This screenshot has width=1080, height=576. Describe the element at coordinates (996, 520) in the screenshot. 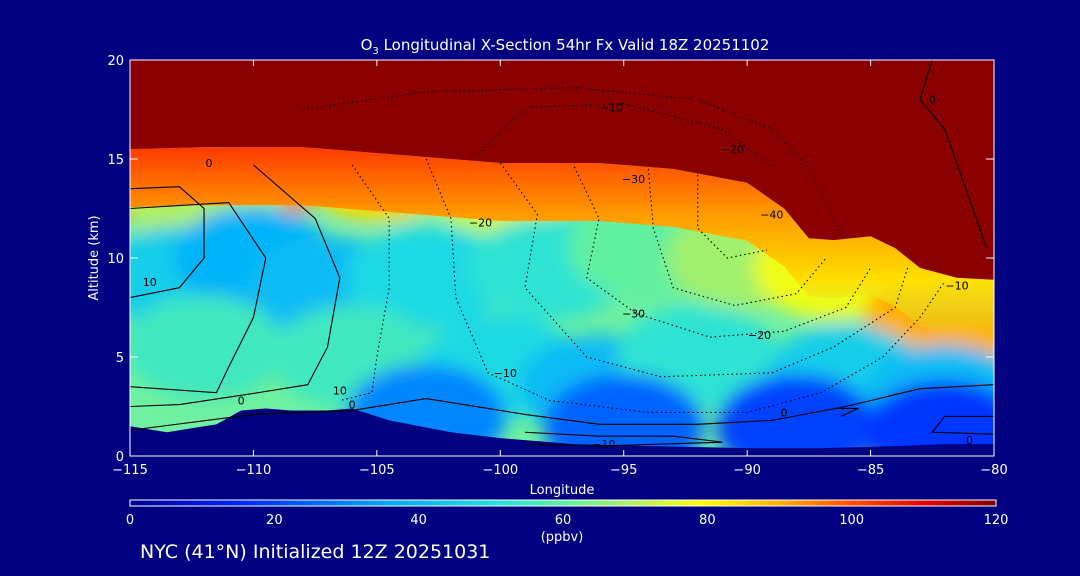

I see `colorbar-tick-label: 120` at that location.